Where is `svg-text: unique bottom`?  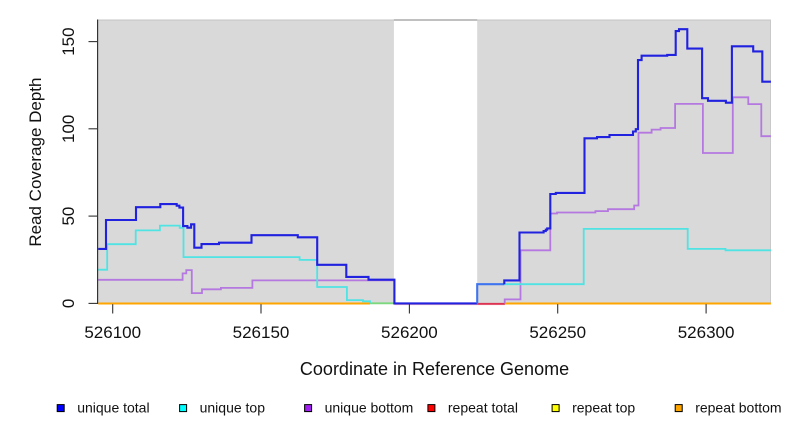
svg-text: unique bottom is located at coordinates (369, 408).